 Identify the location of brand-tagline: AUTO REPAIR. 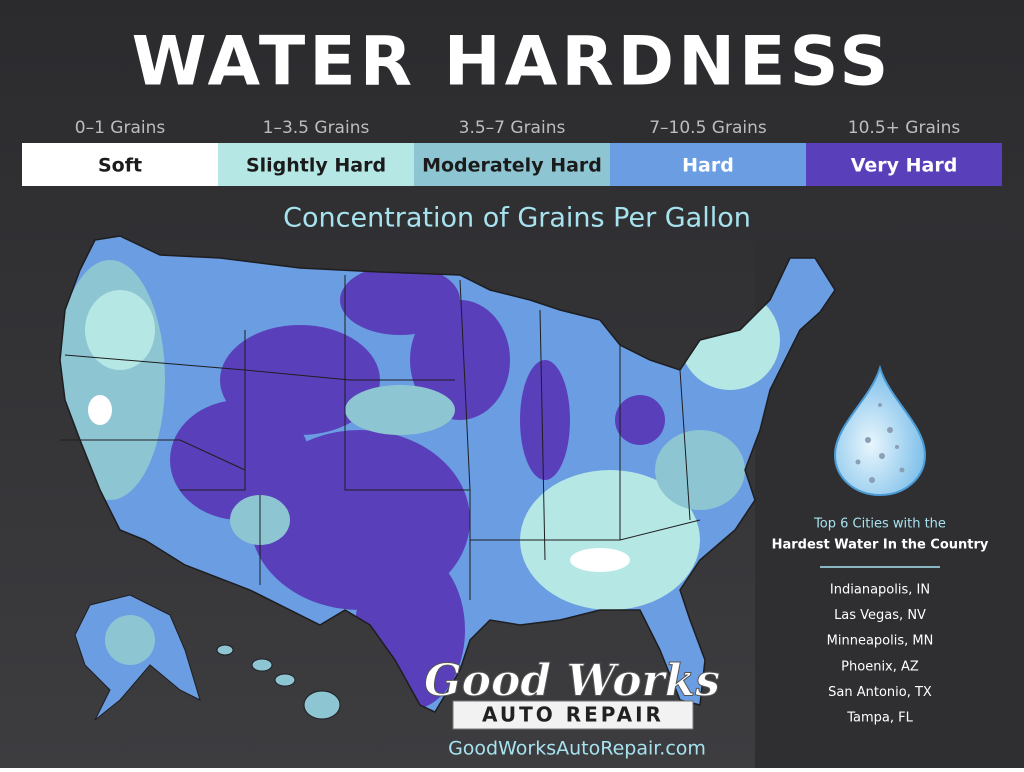
(573, 715).